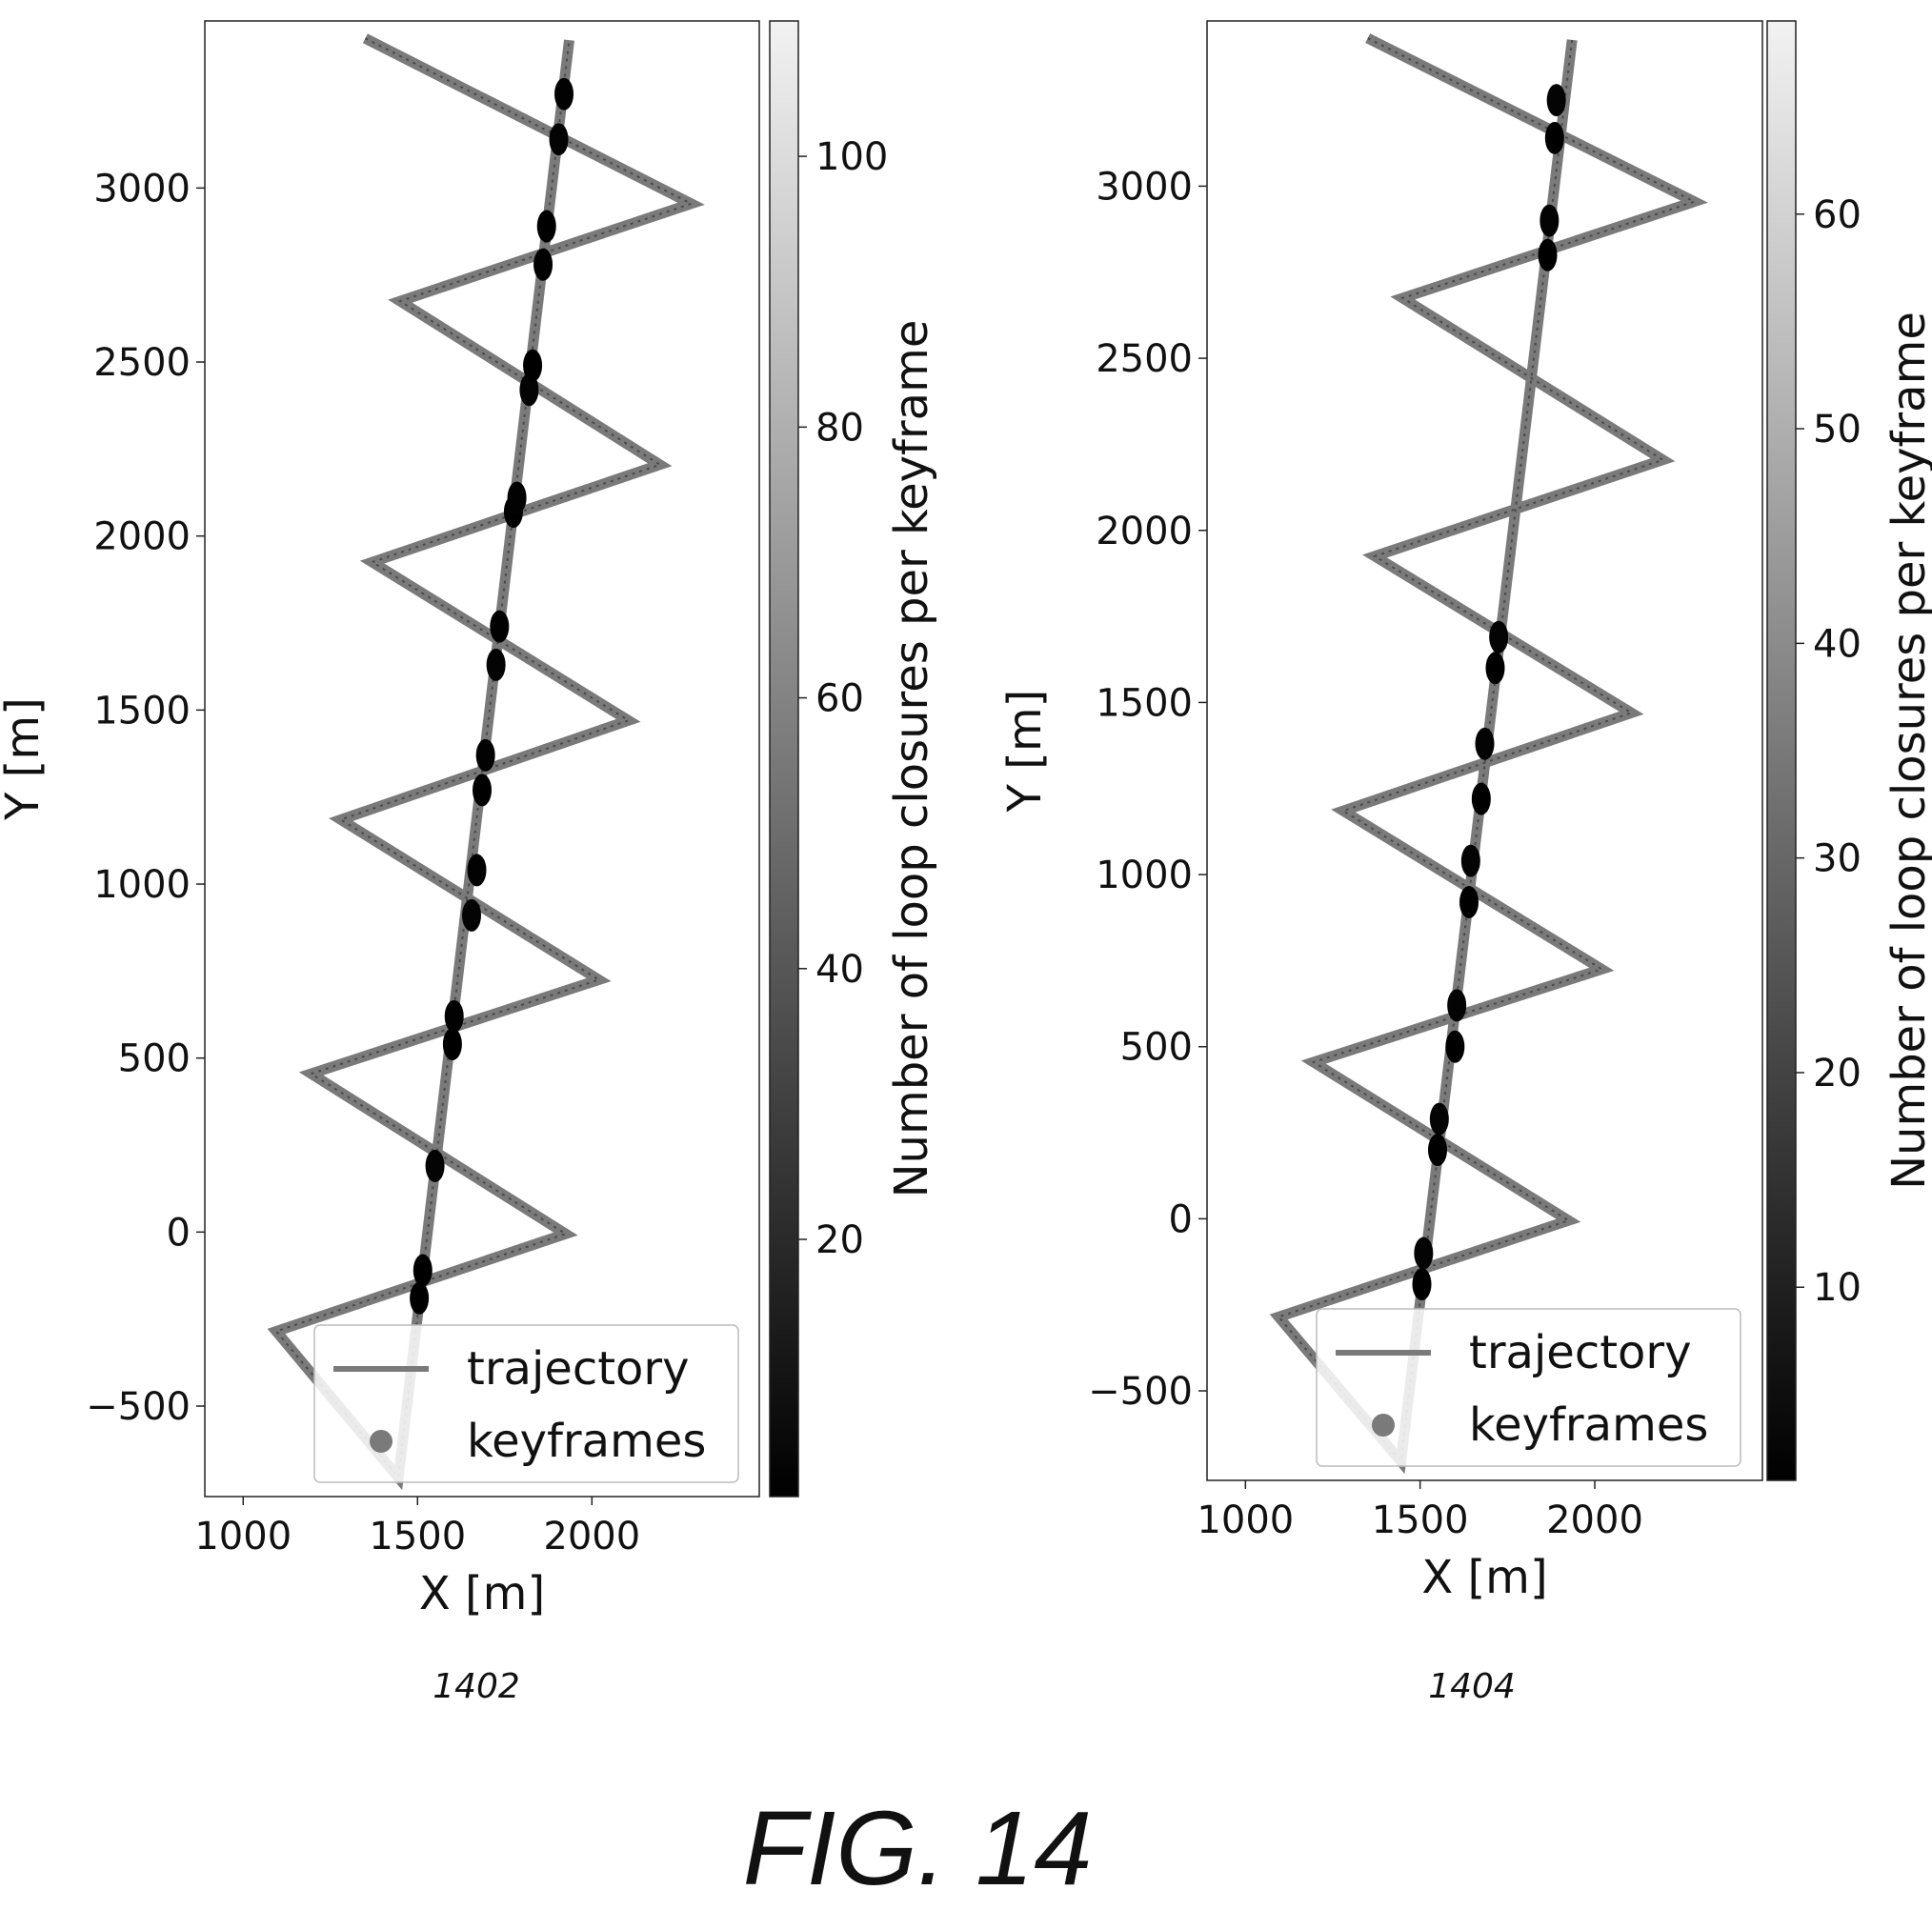  I want to click on colorbar-tick-label: 100, so click(852, 157).